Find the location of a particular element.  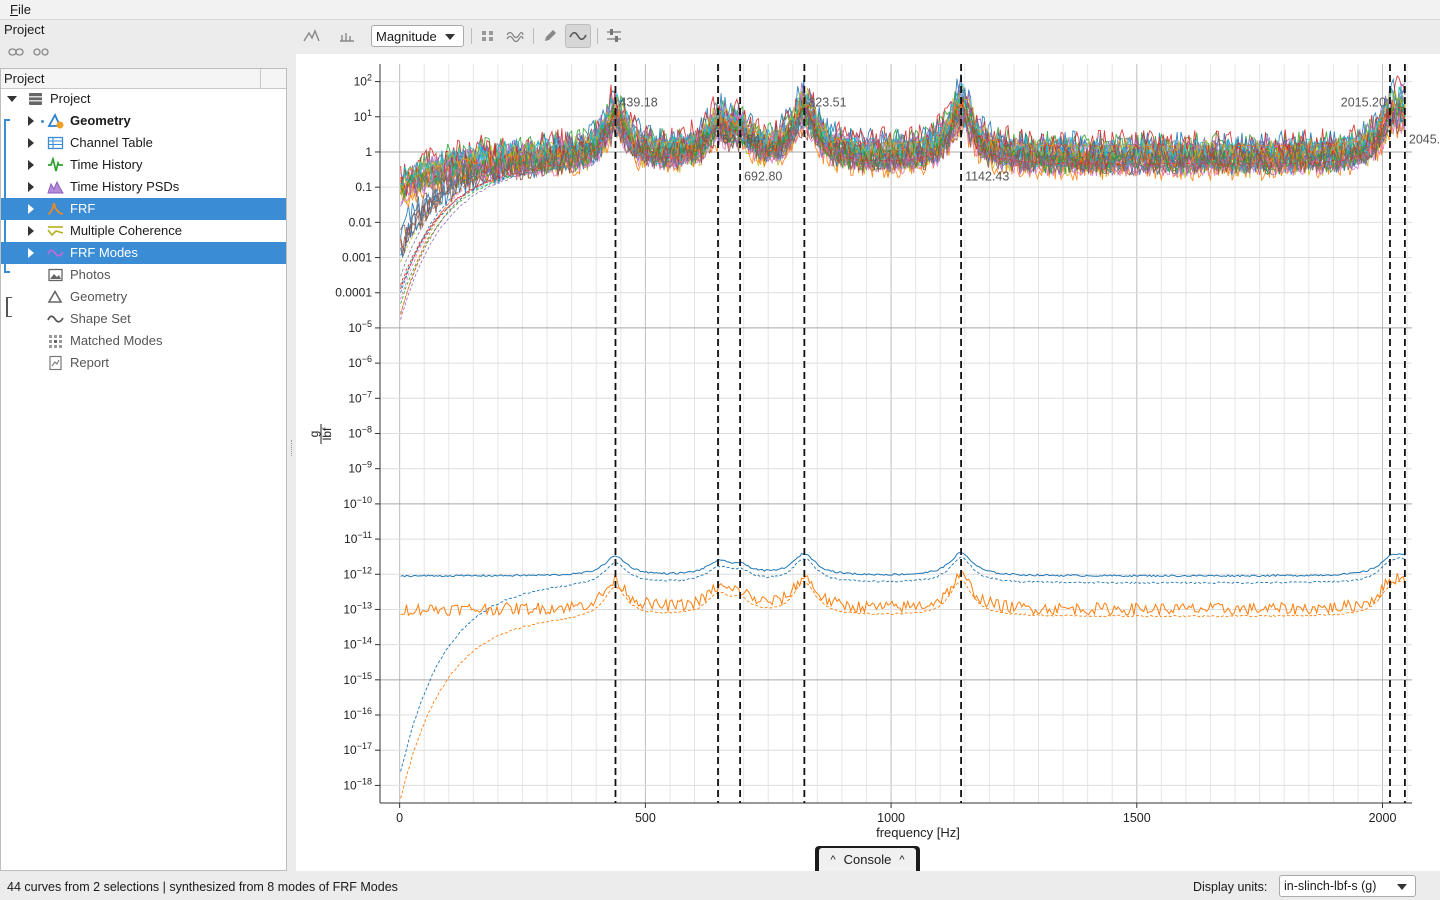

x-tick-label: 500 is located at coordinates (645, 818).